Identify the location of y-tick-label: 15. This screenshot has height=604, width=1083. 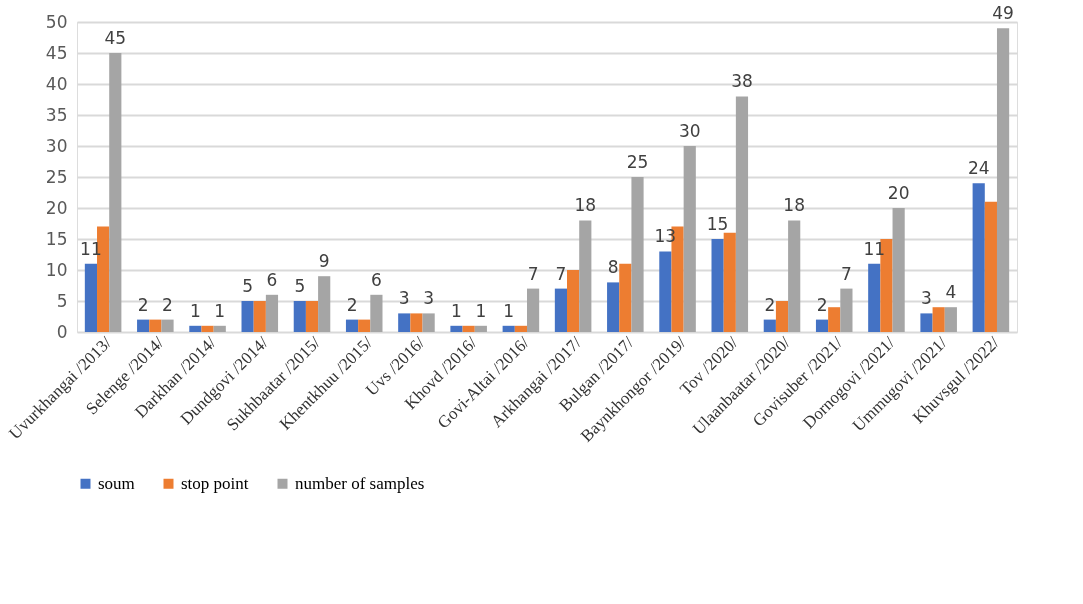
(56, 238).